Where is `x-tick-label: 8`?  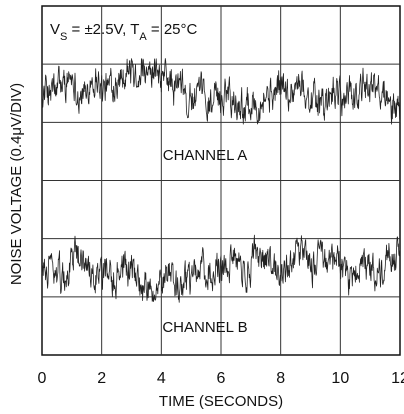 x-tick-label: 8 is located at coordinates (280, 378).